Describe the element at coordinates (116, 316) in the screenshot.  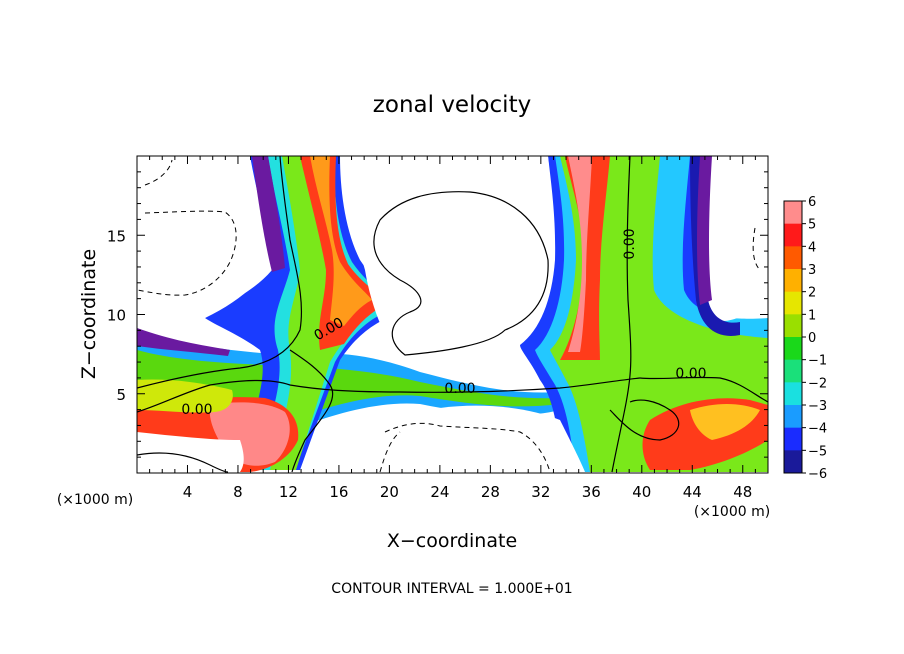
I see `y-tick-label: 10` at that location.